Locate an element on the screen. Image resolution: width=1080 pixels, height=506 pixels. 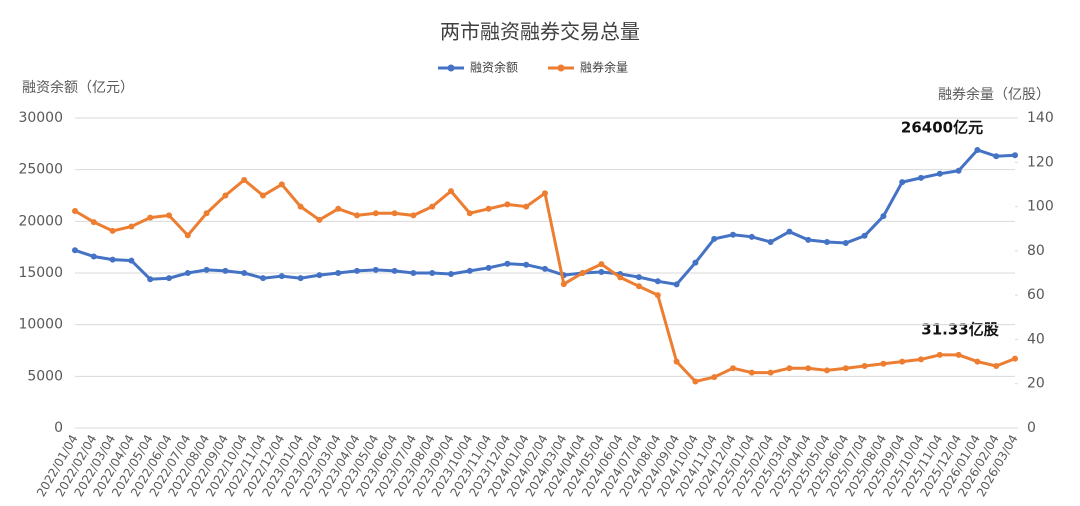
y2-tick-label: 20 is located at coordinates (1036, 384).